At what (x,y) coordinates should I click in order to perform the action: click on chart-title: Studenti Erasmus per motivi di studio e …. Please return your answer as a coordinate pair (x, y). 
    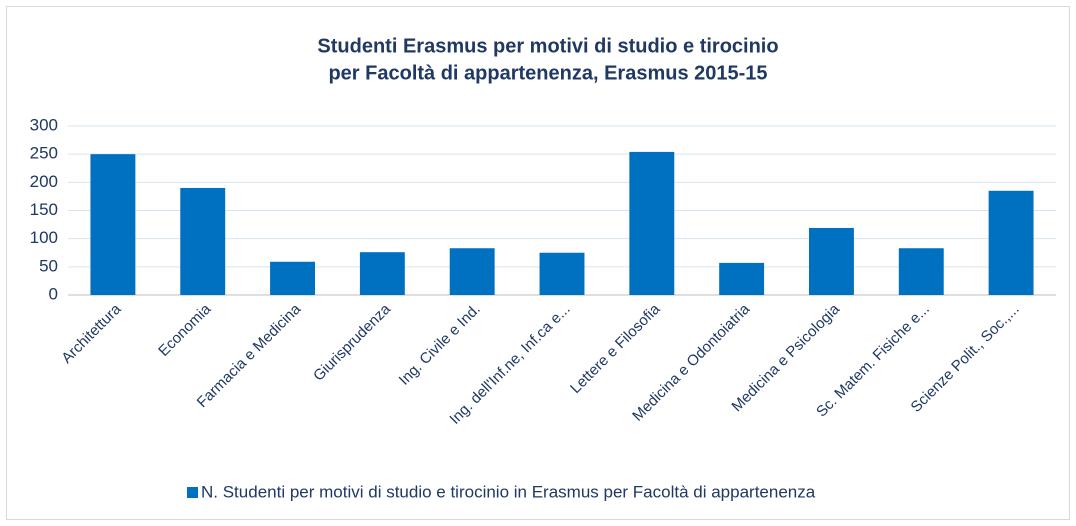
    Looking at the image, I should click on (547, 46).